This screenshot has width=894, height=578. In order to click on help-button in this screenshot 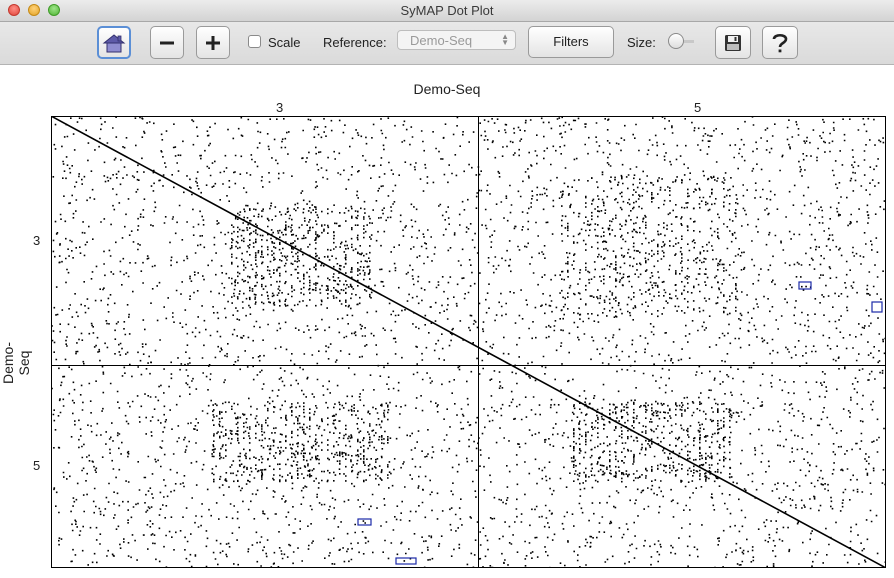, I will do `click(780, 42)`.